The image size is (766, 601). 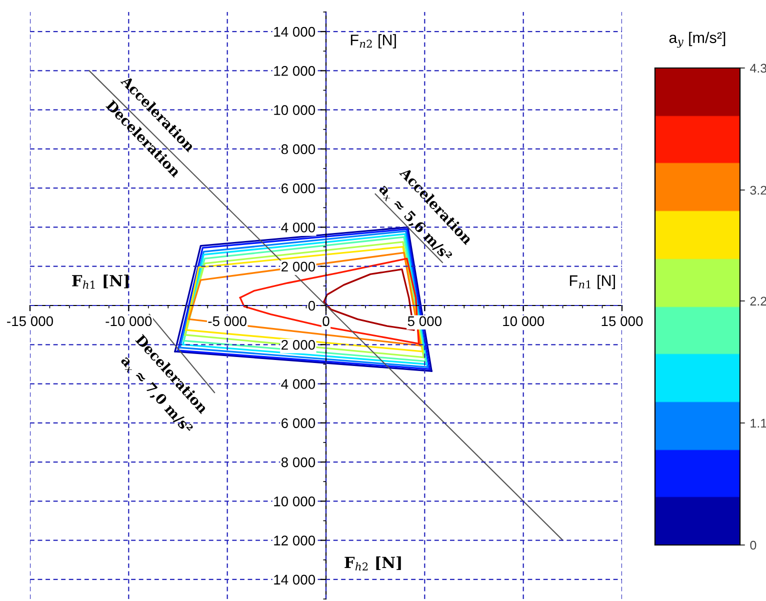 I want to click on y-axis-title: F$_{n2}$ [N], so click(x=373, y=41).